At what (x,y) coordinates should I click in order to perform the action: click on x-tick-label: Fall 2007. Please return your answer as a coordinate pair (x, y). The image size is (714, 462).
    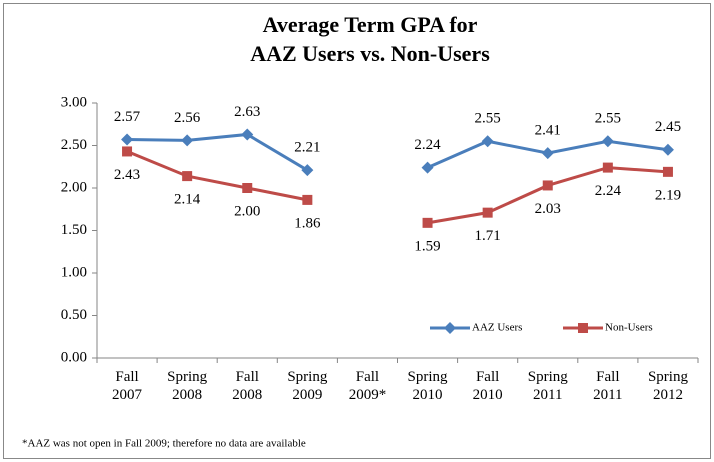
    Looking at the image, I should click on (127, 386).